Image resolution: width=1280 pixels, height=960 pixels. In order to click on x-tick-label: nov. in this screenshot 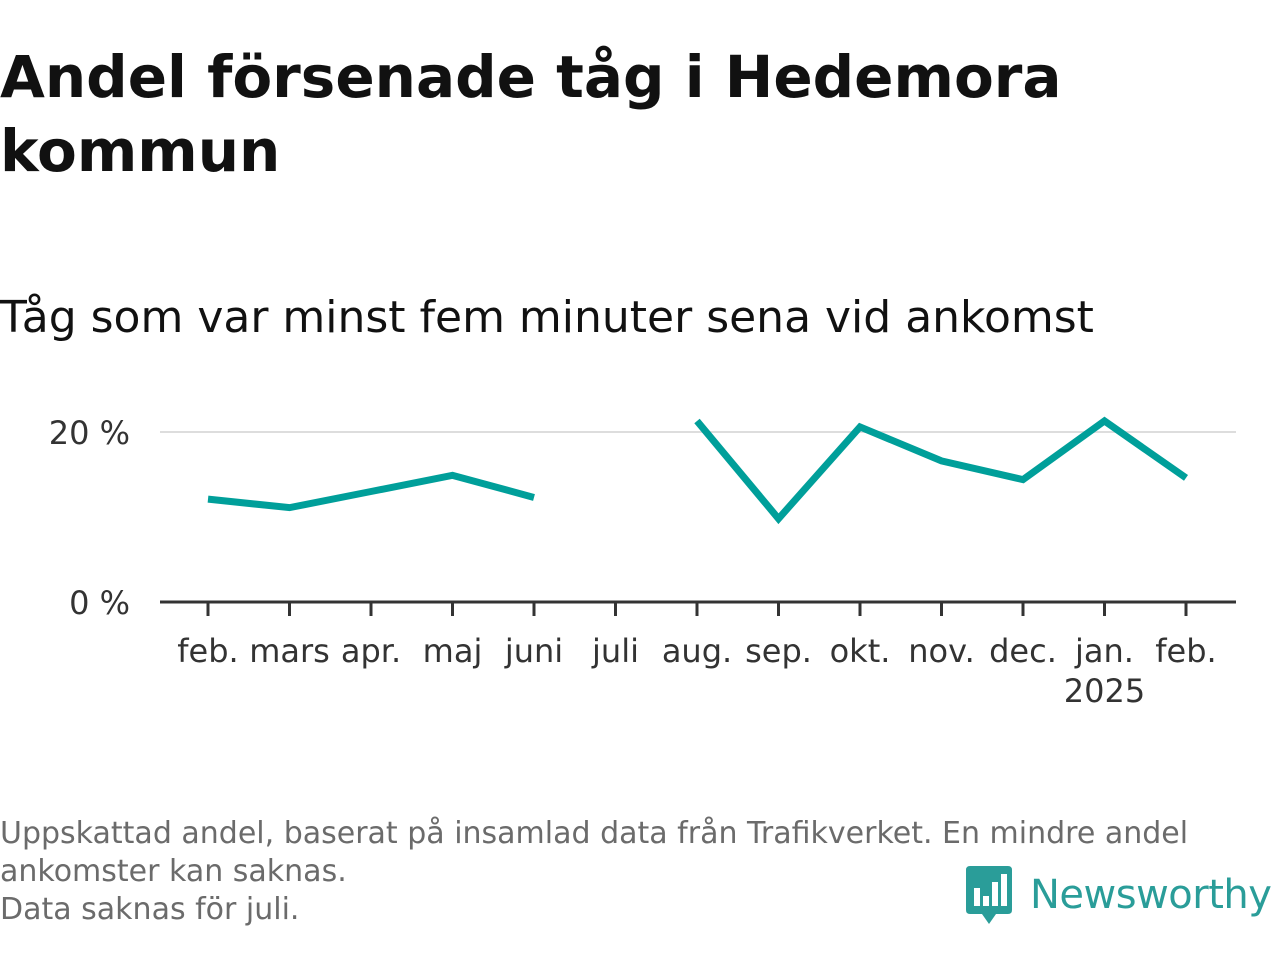, I will do `click(941, 651)`.